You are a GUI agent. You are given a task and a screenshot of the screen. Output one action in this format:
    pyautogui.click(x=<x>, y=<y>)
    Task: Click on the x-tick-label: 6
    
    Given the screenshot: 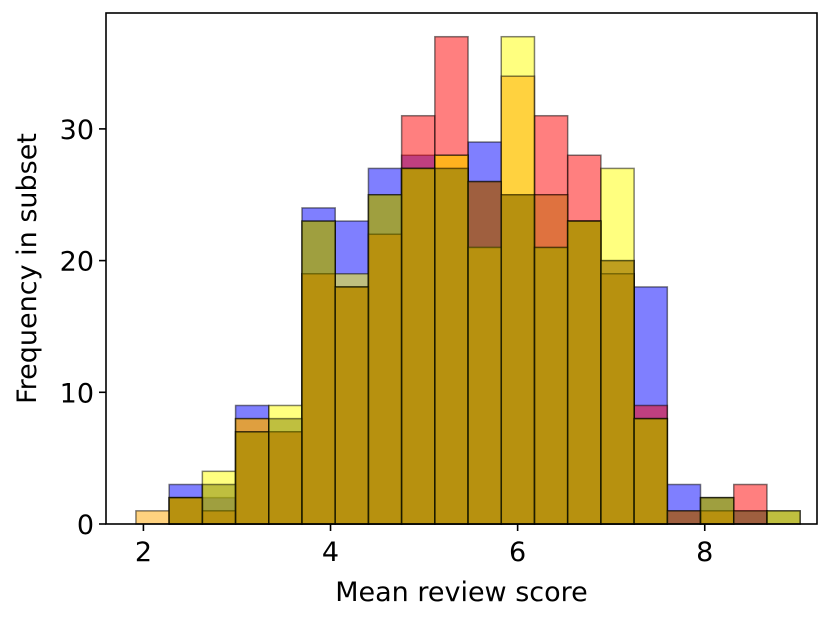 What is the action you would take?
    pyautogui.click(x=517, y=552)
    